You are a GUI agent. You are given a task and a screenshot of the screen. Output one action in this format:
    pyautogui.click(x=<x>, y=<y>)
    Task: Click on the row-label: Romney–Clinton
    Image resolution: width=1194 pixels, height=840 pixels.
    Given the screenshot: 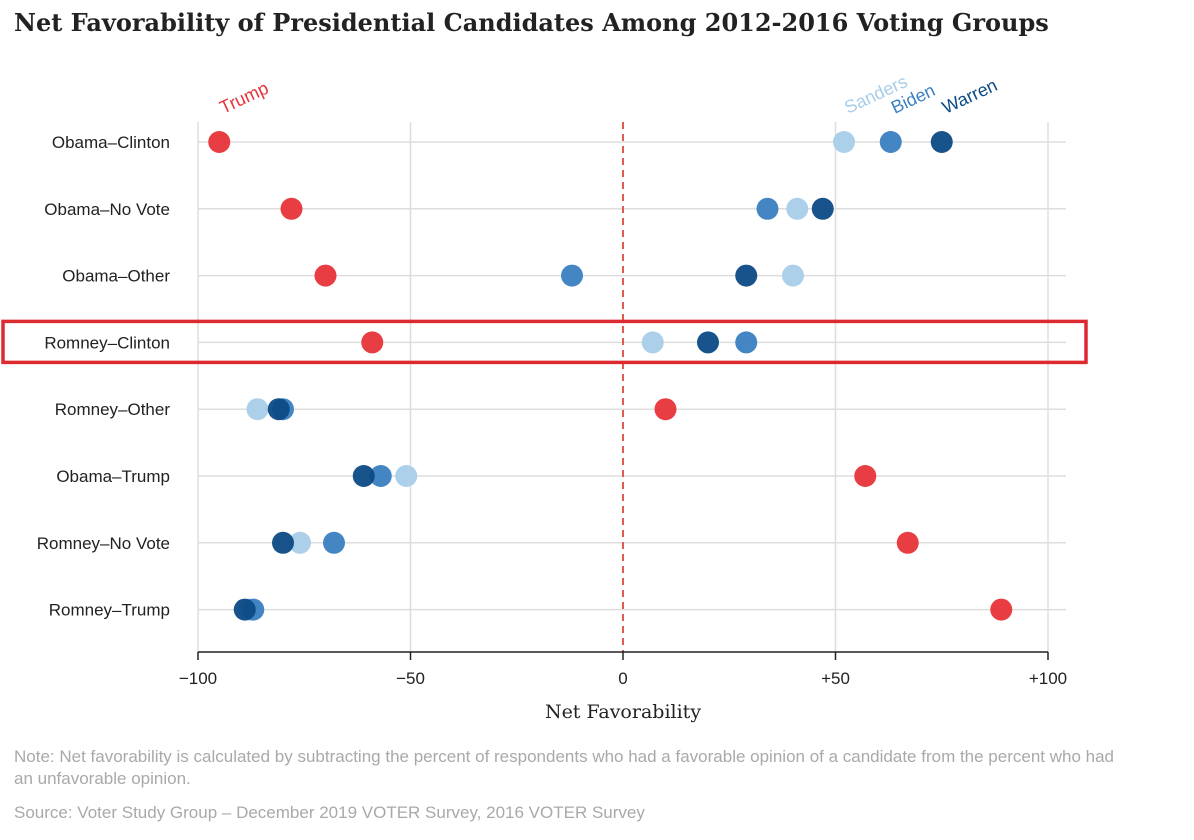 What is the action you would take?
    pyautogui.click(x=107, y=342)
    